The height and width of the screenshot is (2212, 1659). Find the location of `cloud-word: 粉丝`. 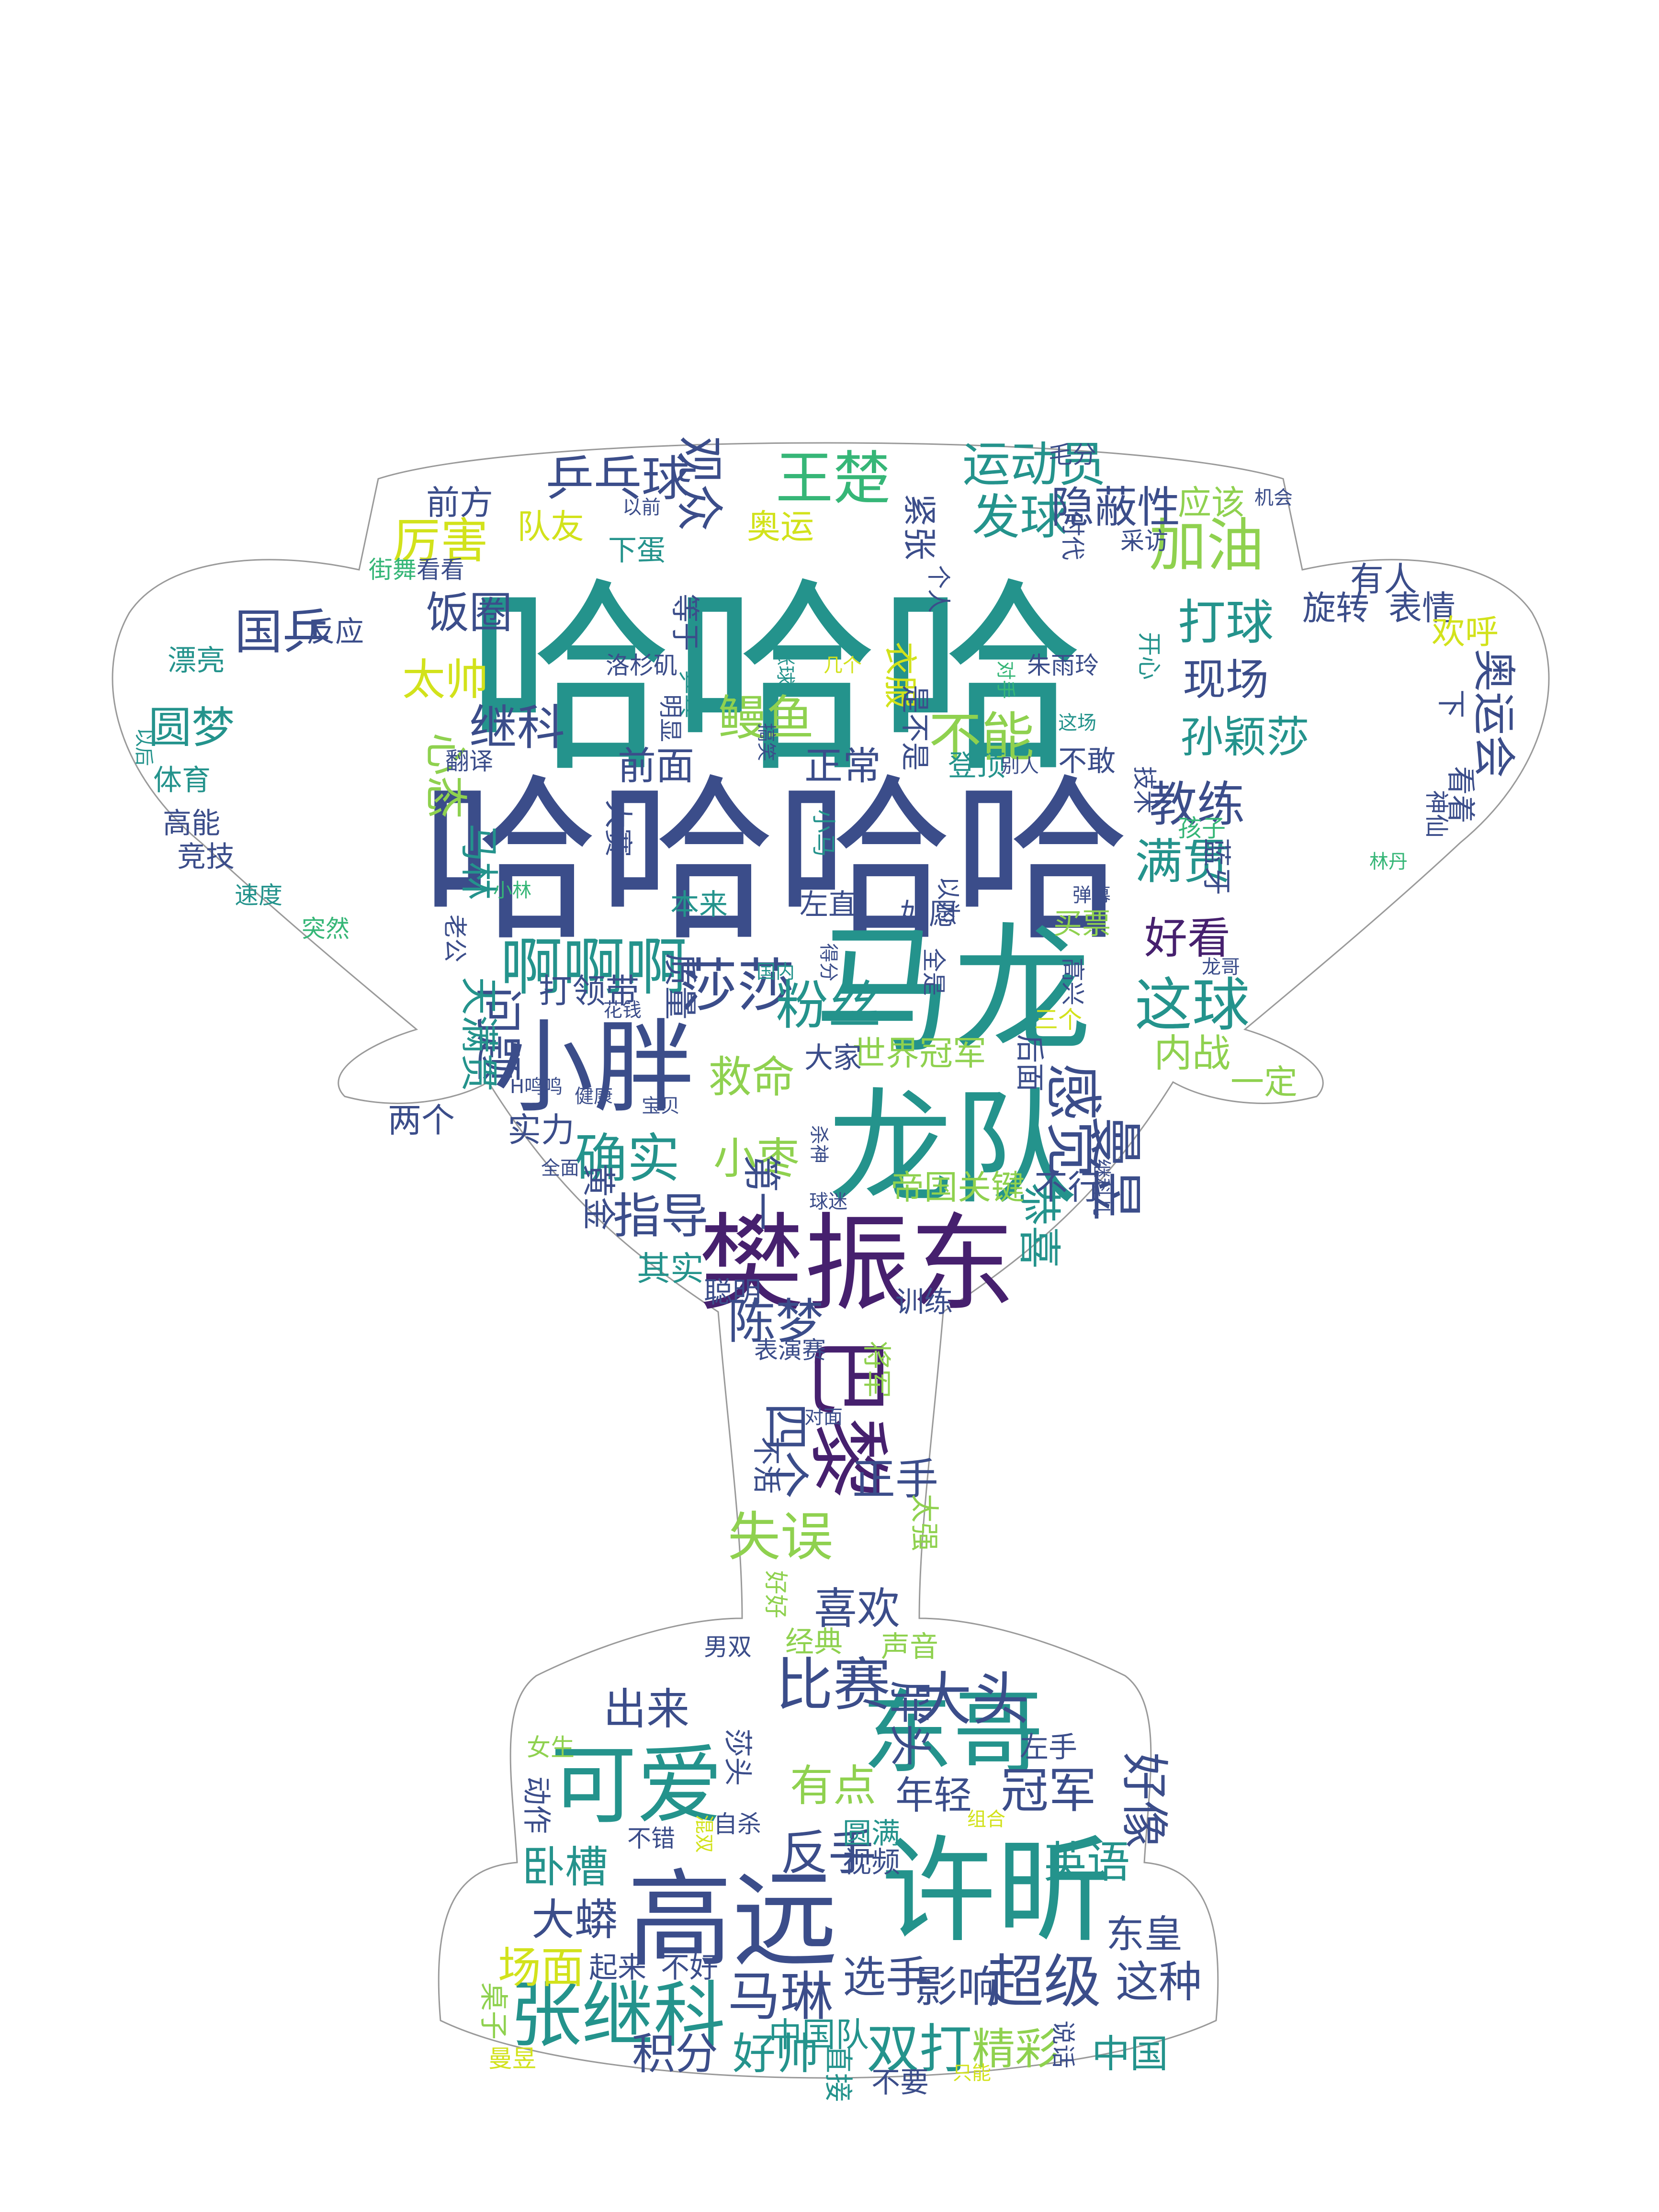

cloud-word: 粉丝 is located at coordinates (828, 1005).